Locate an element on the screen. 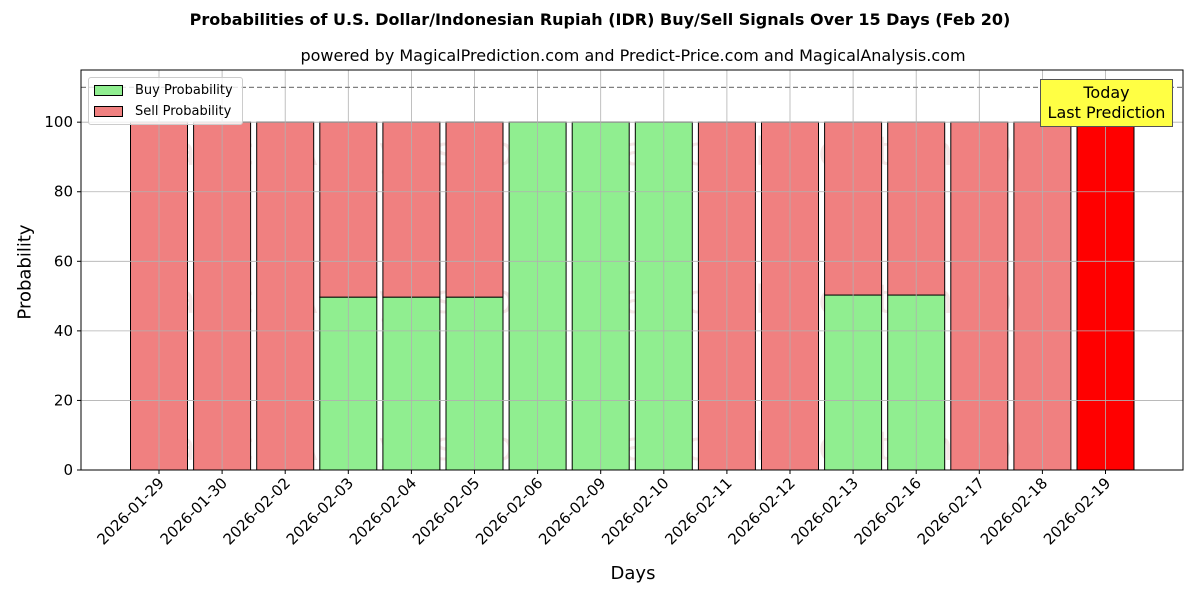  x-tick-label: 2026-02-09 is located at coordinates (572, 511).